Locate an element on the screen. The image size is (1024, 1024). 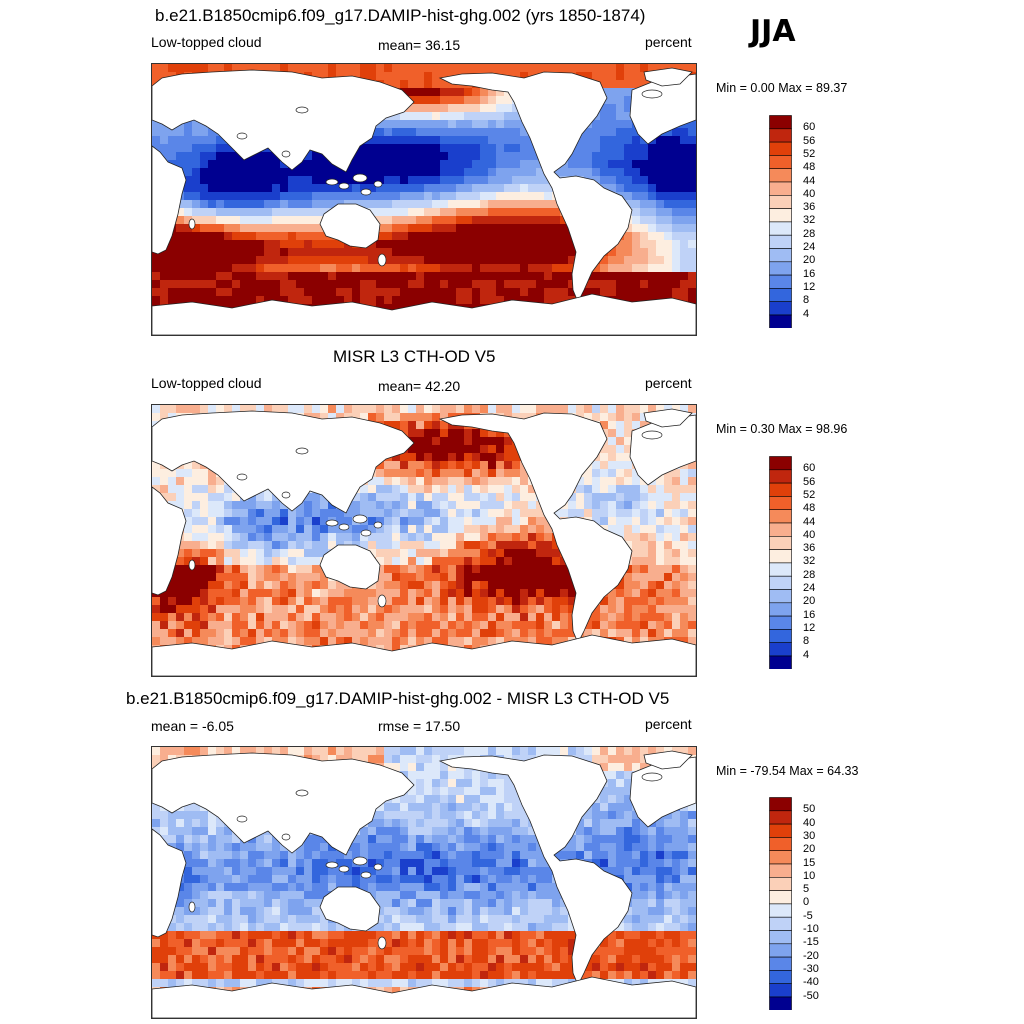
panel-3-colorbar-label-3: 30 is located at coordinates (809, 835).